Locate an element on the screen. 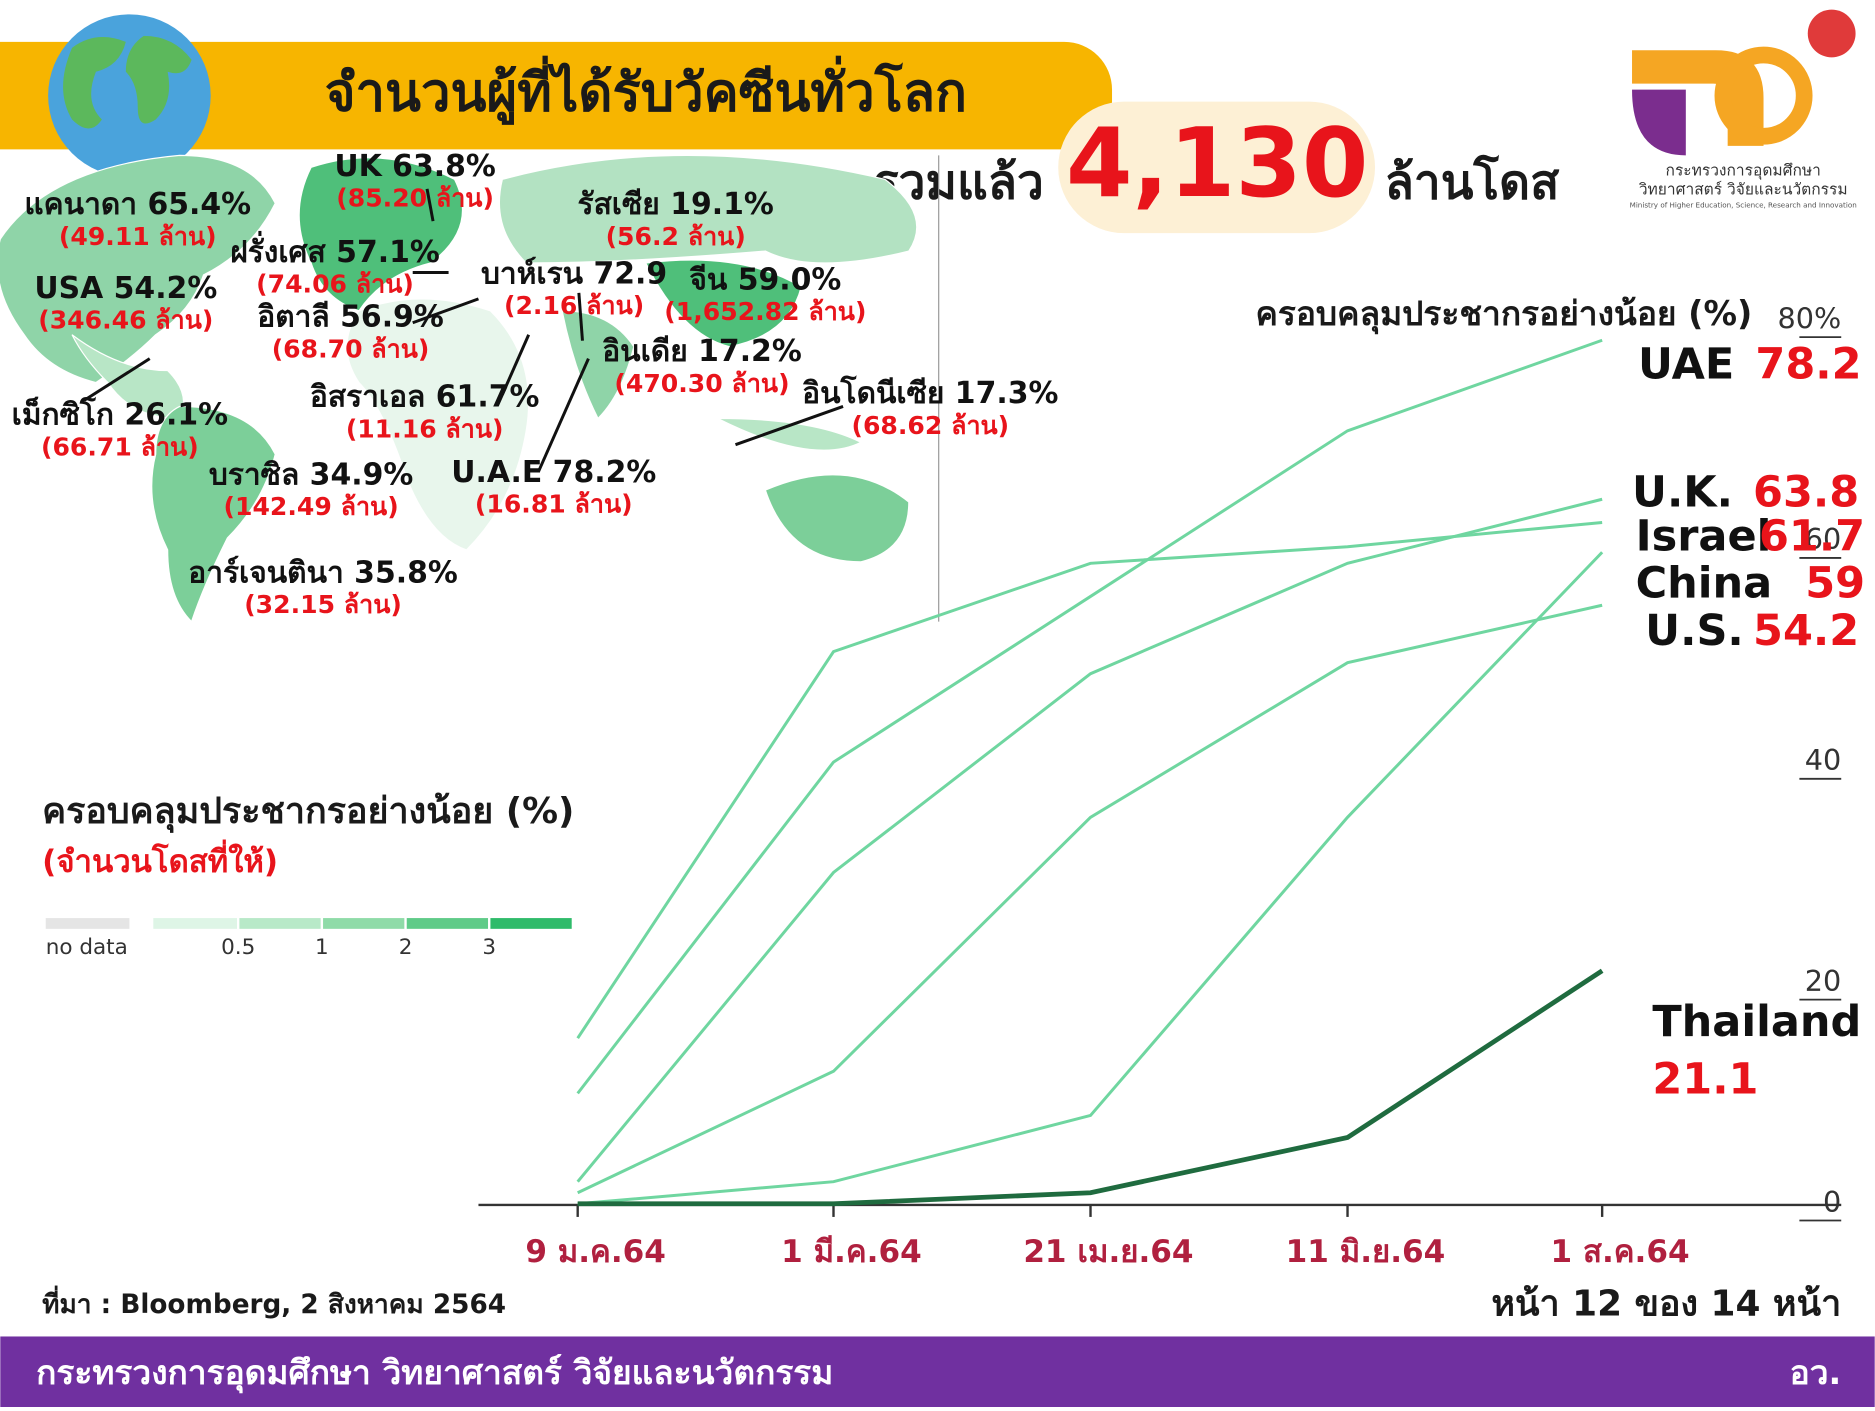  series-name: U.K. is located at coordinates (1682, 492).